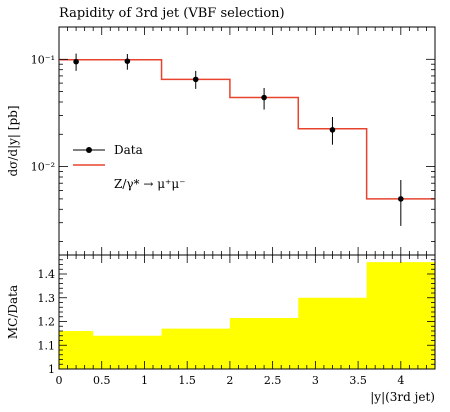  What do you see at coordinates (13, 312) in the screenshot?
I see `ratio-y-axis-label: MC/Data` at bounding box center [13, 312].